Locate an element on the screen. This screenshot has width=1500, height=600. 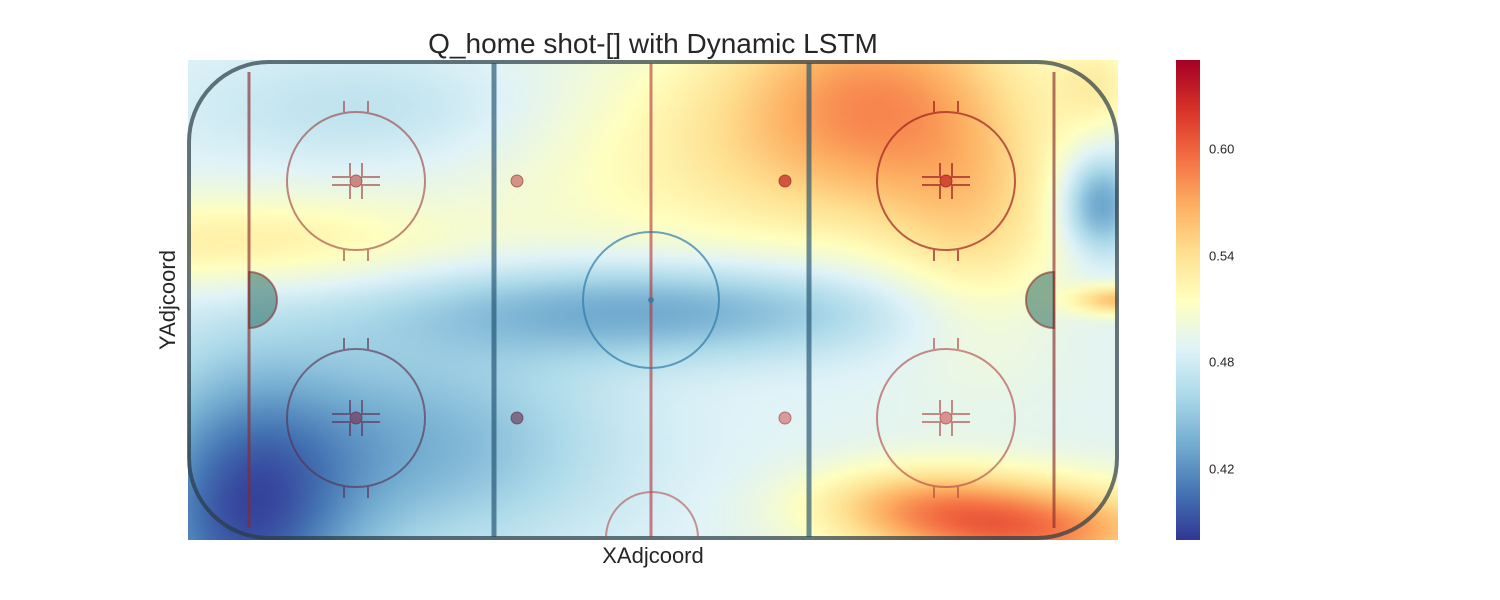
chart-title: Q_home shot-[] with Dynamic LSTM is located at coordinates (653, 43).